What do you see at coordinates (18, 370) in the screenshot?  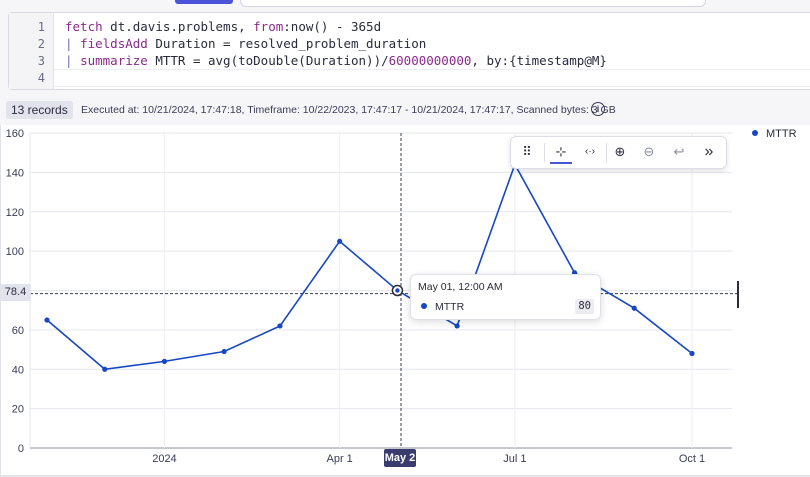 I see `y-tick-label: 40` at bounding box center [18, 370].